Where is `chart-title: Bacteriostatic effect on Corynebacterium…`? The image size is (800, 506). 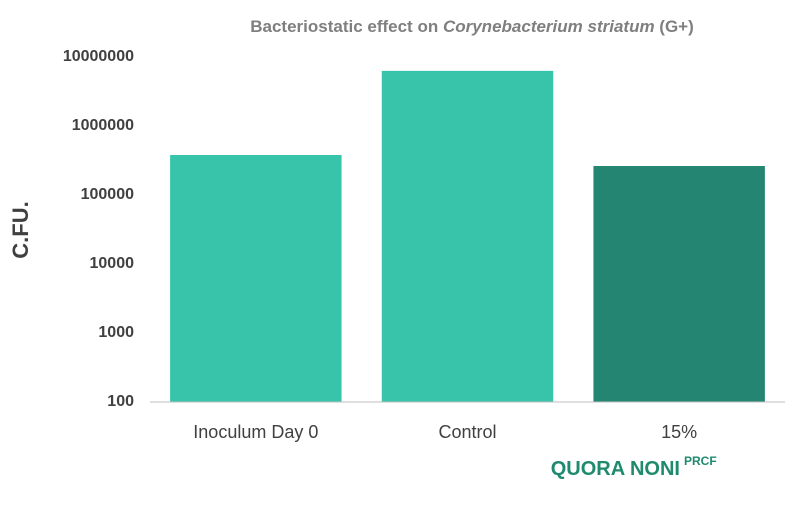
chart-title: Bacteriostatic effect on Corynebacterium… is located at coordinates (472, 26).